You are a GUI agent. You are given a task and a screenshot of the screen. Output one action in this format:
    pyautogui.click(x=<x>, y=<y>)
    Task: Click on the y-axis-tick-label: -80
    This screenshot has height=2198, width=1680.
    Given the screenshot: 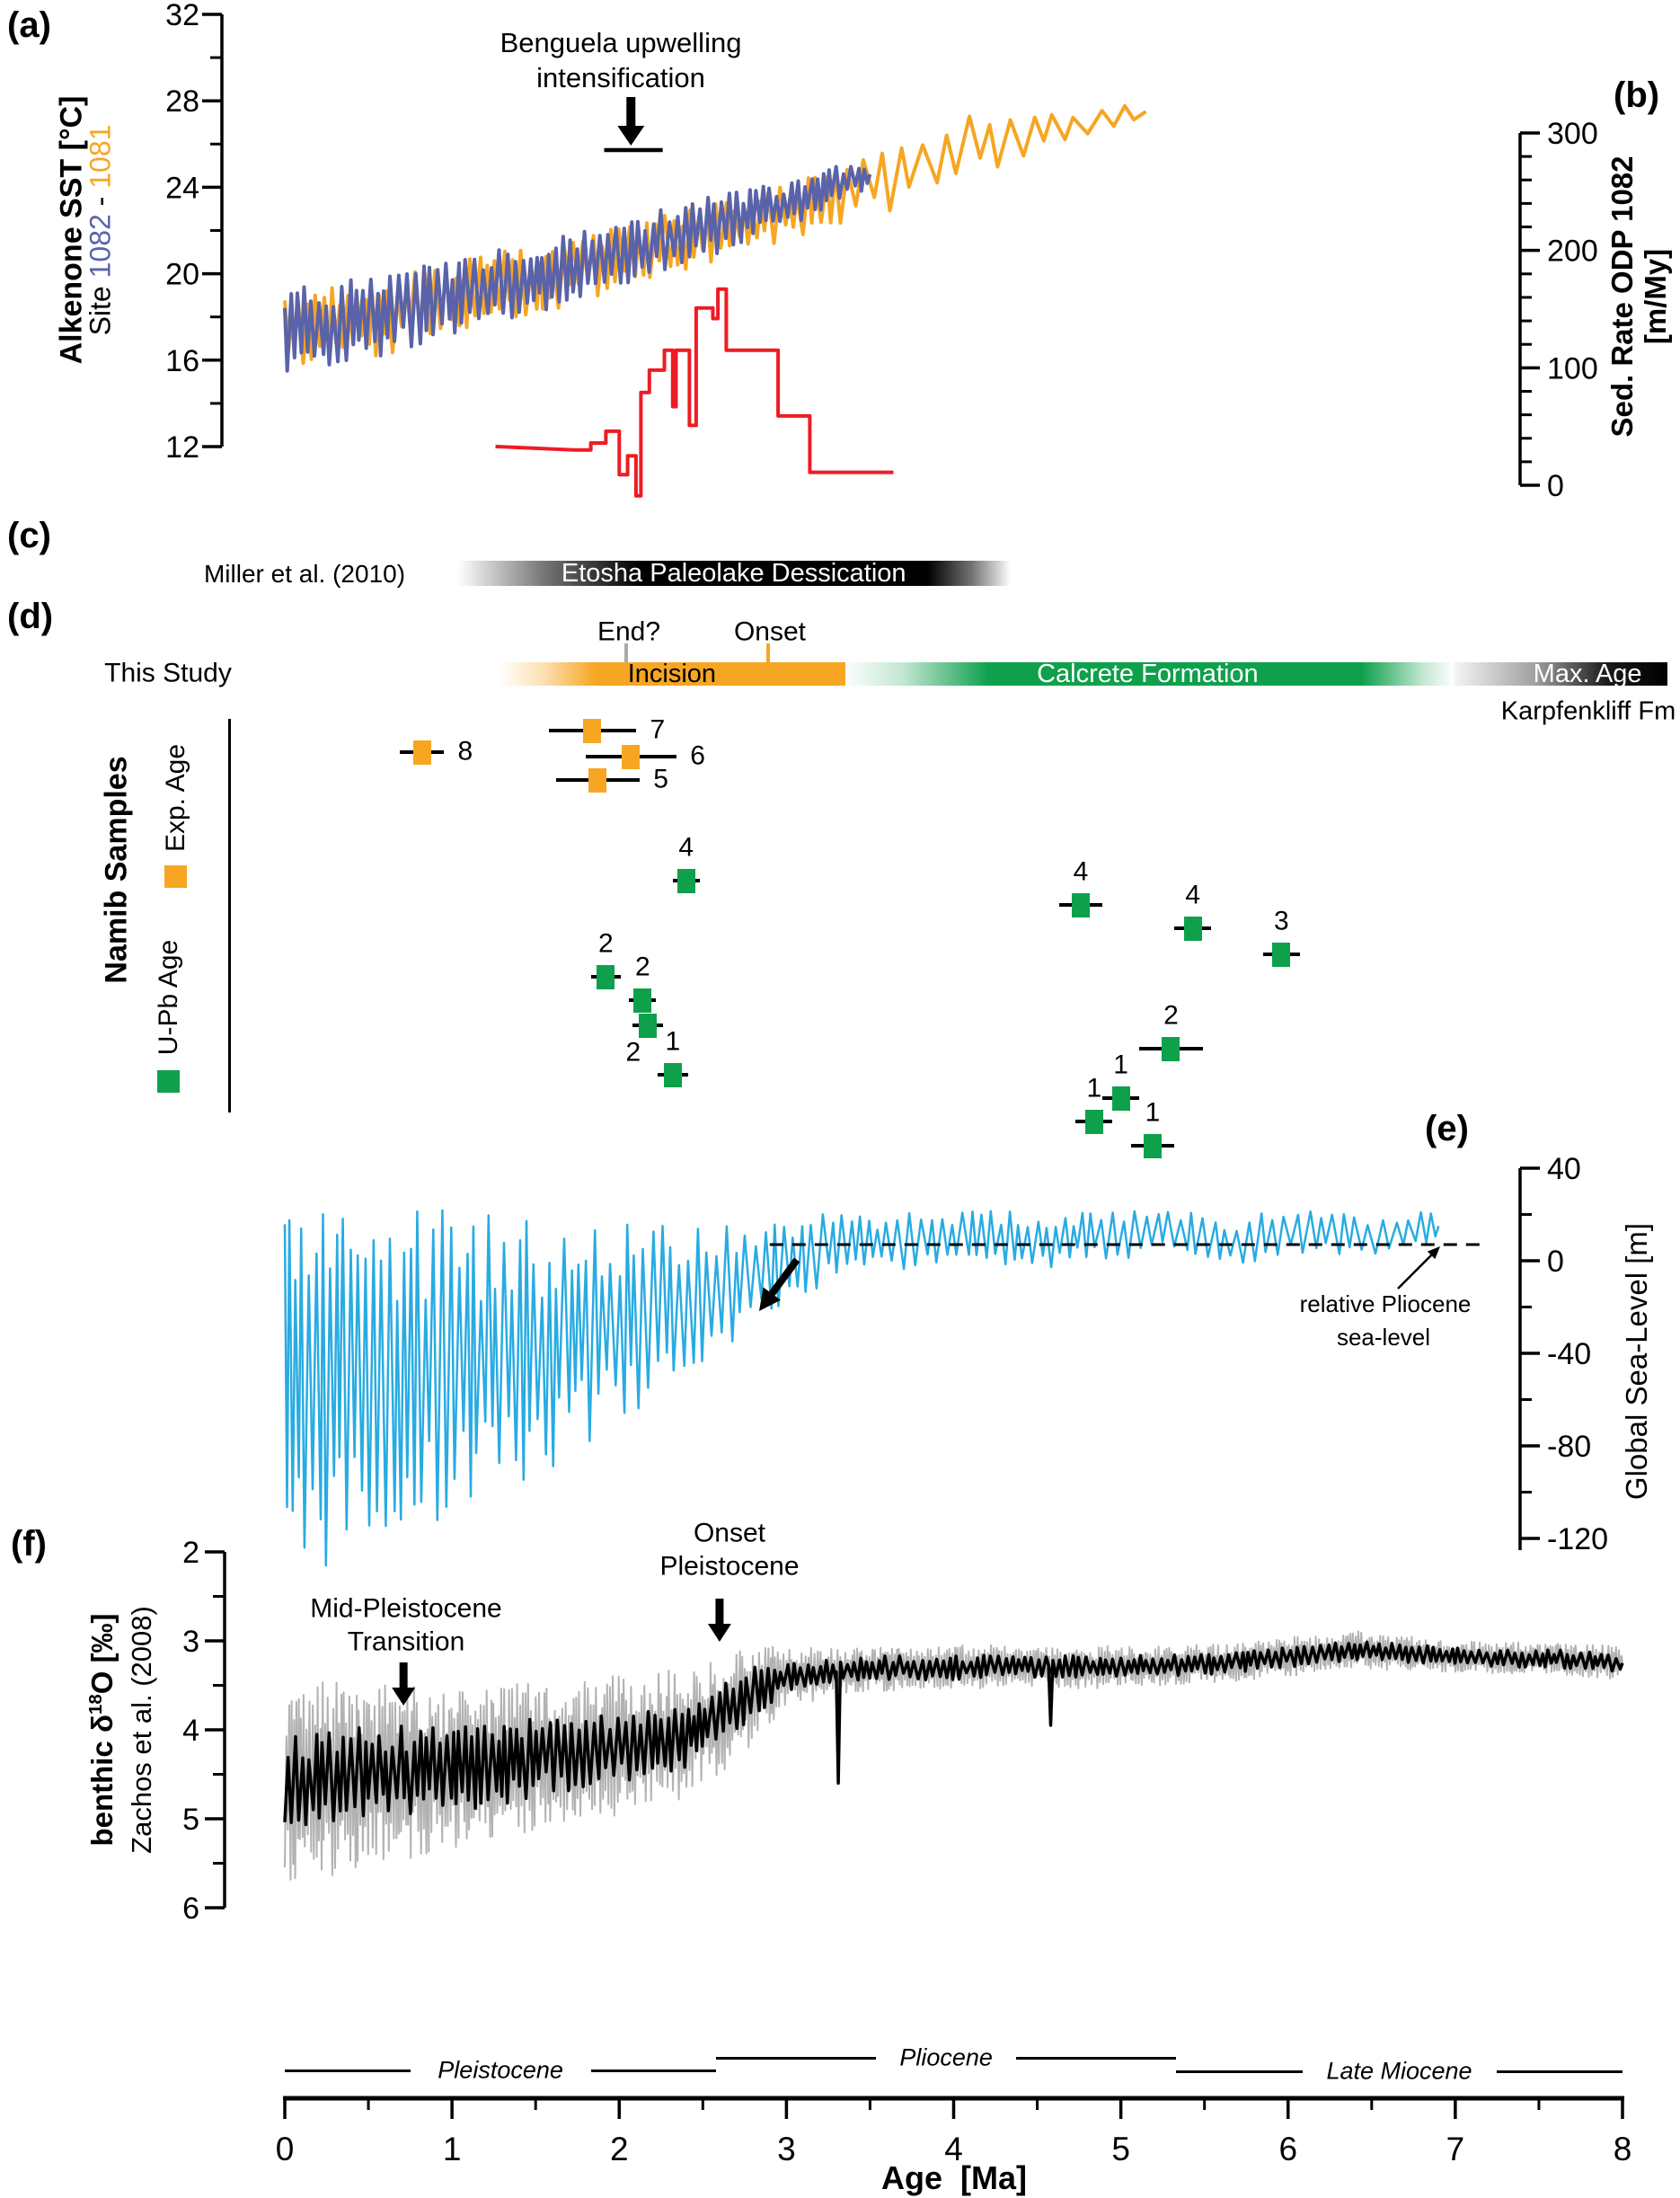 What is the action you would take?
    pyautogui.click(x=1569, y=1447)
    